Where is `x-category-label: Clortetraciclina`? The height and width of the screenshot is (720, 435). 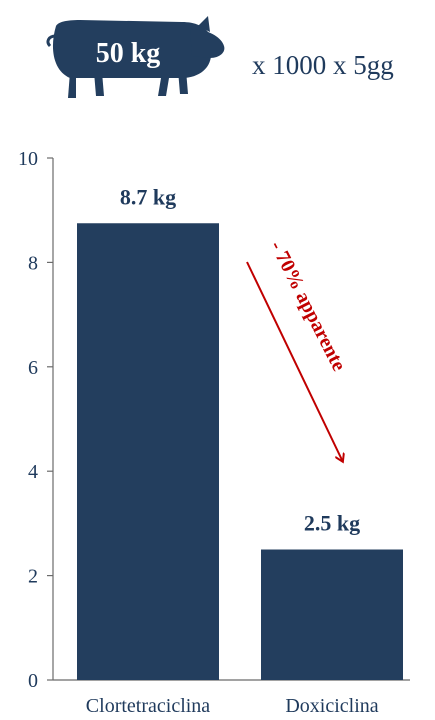
x-category-label: Clortetraciclina is located at coordinates (148, 706).